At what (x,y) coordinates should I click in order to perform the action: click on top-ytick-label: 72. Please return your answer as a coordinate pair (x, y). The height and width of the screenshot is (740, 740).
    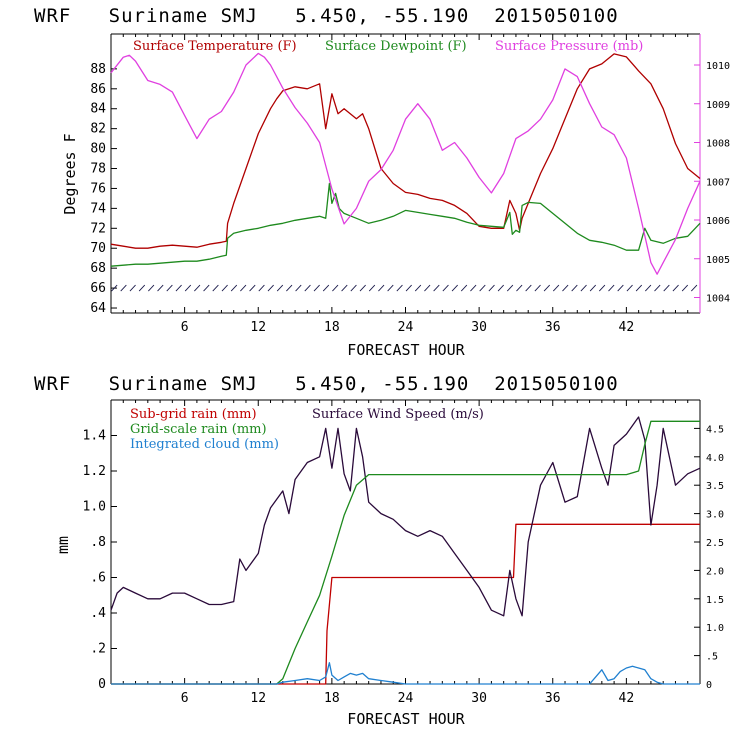
    Looking at the image, I should click on (98, 228).